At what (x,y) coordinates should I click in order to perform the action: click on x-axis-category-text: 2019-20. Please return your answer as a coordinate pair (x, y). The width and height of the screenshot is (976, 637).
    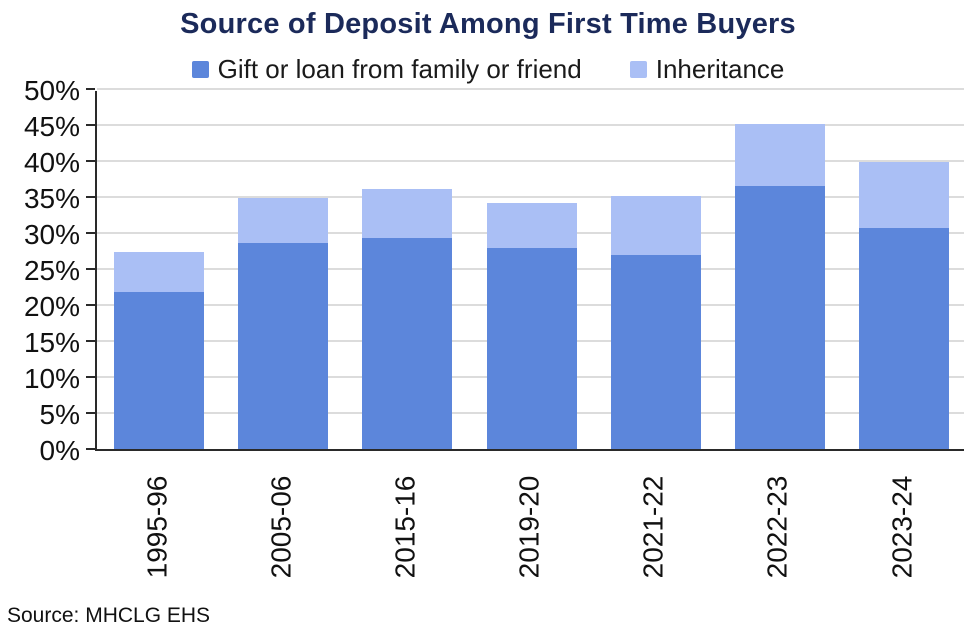
    Looking at the image, I should click on (529, 527).